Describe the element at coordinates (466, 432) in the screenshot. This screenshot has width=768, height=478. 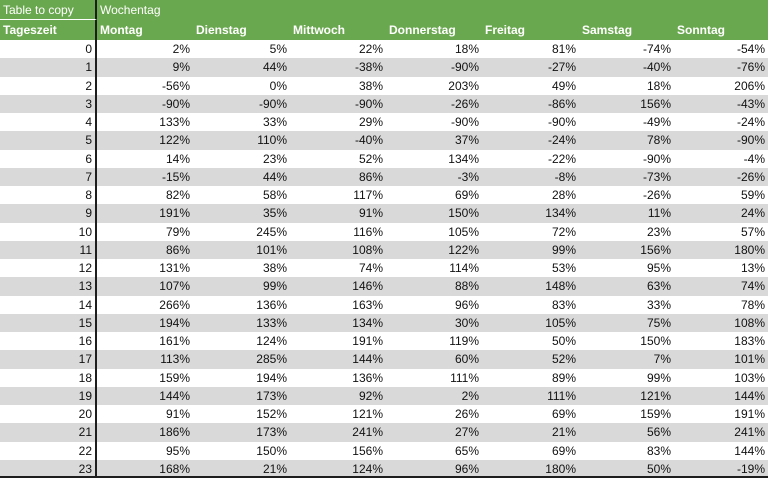
I see `value-cell: 27%` at that location.